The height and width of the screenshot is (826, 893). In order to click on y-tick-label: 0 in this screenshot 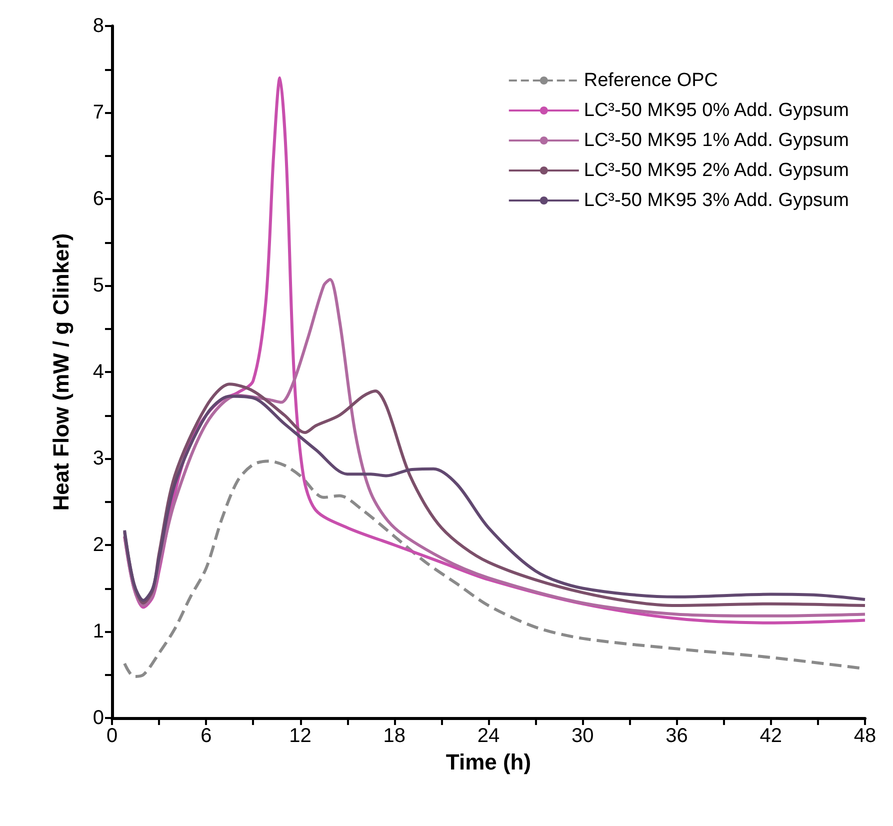, I will do `click(98, 718)`.